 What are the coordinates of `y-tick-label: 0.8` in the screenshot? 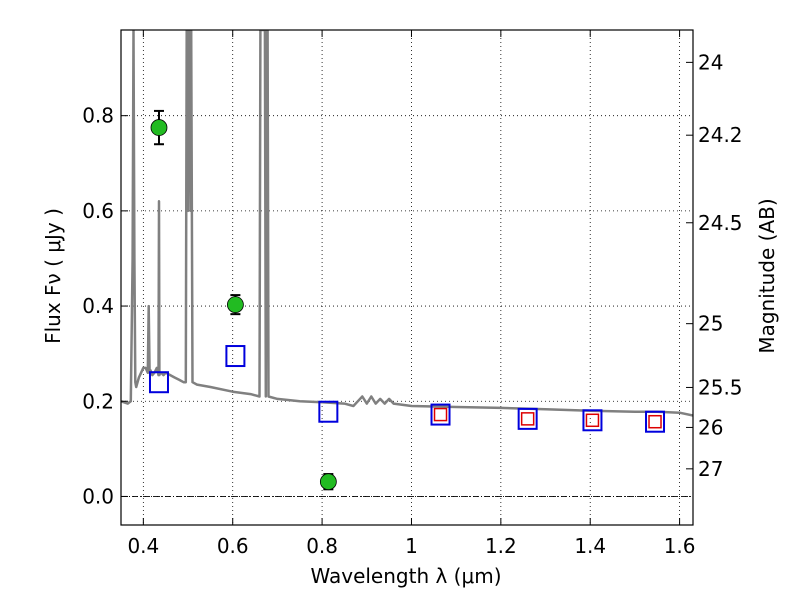 It's located at (98, 116).